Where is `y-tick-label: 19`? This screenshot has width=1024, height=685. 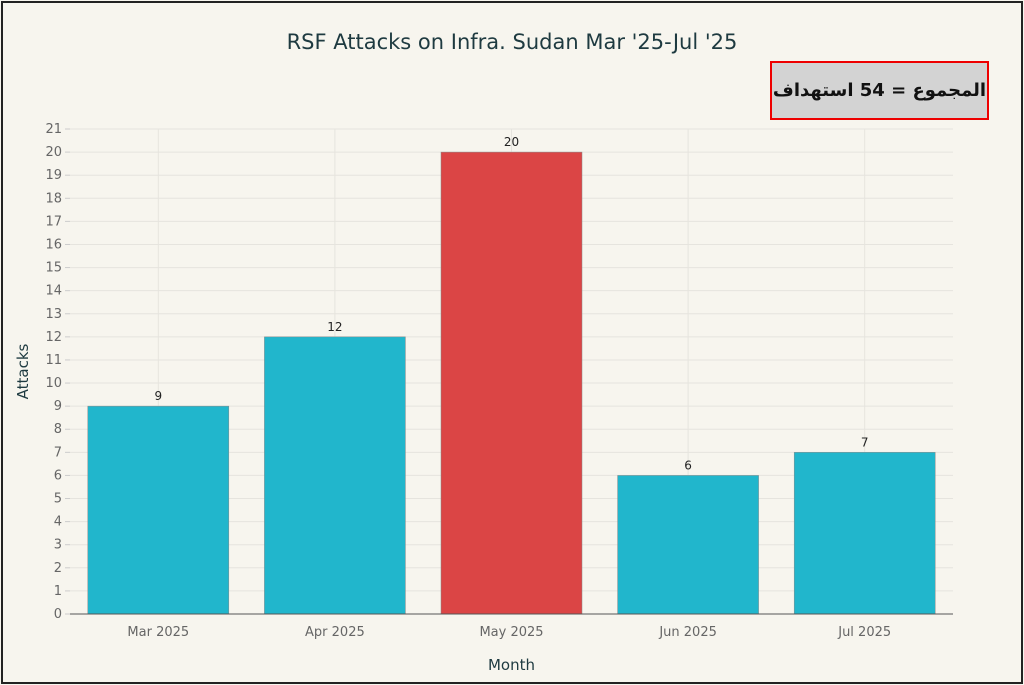 y-tick-label: 19 is located at coordinates (53, 175).